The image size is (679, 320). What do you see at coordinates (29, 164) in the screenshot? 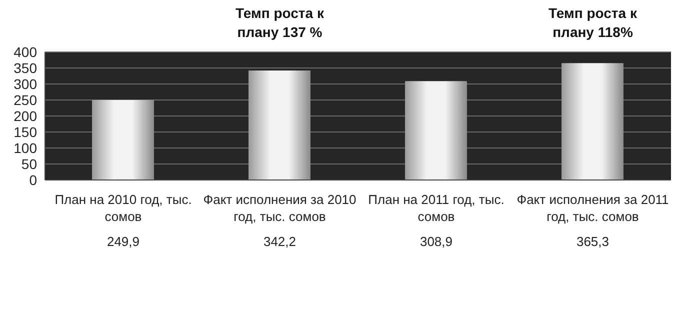
I see `y-tick-label: 50` at bounding box center [29, 164].